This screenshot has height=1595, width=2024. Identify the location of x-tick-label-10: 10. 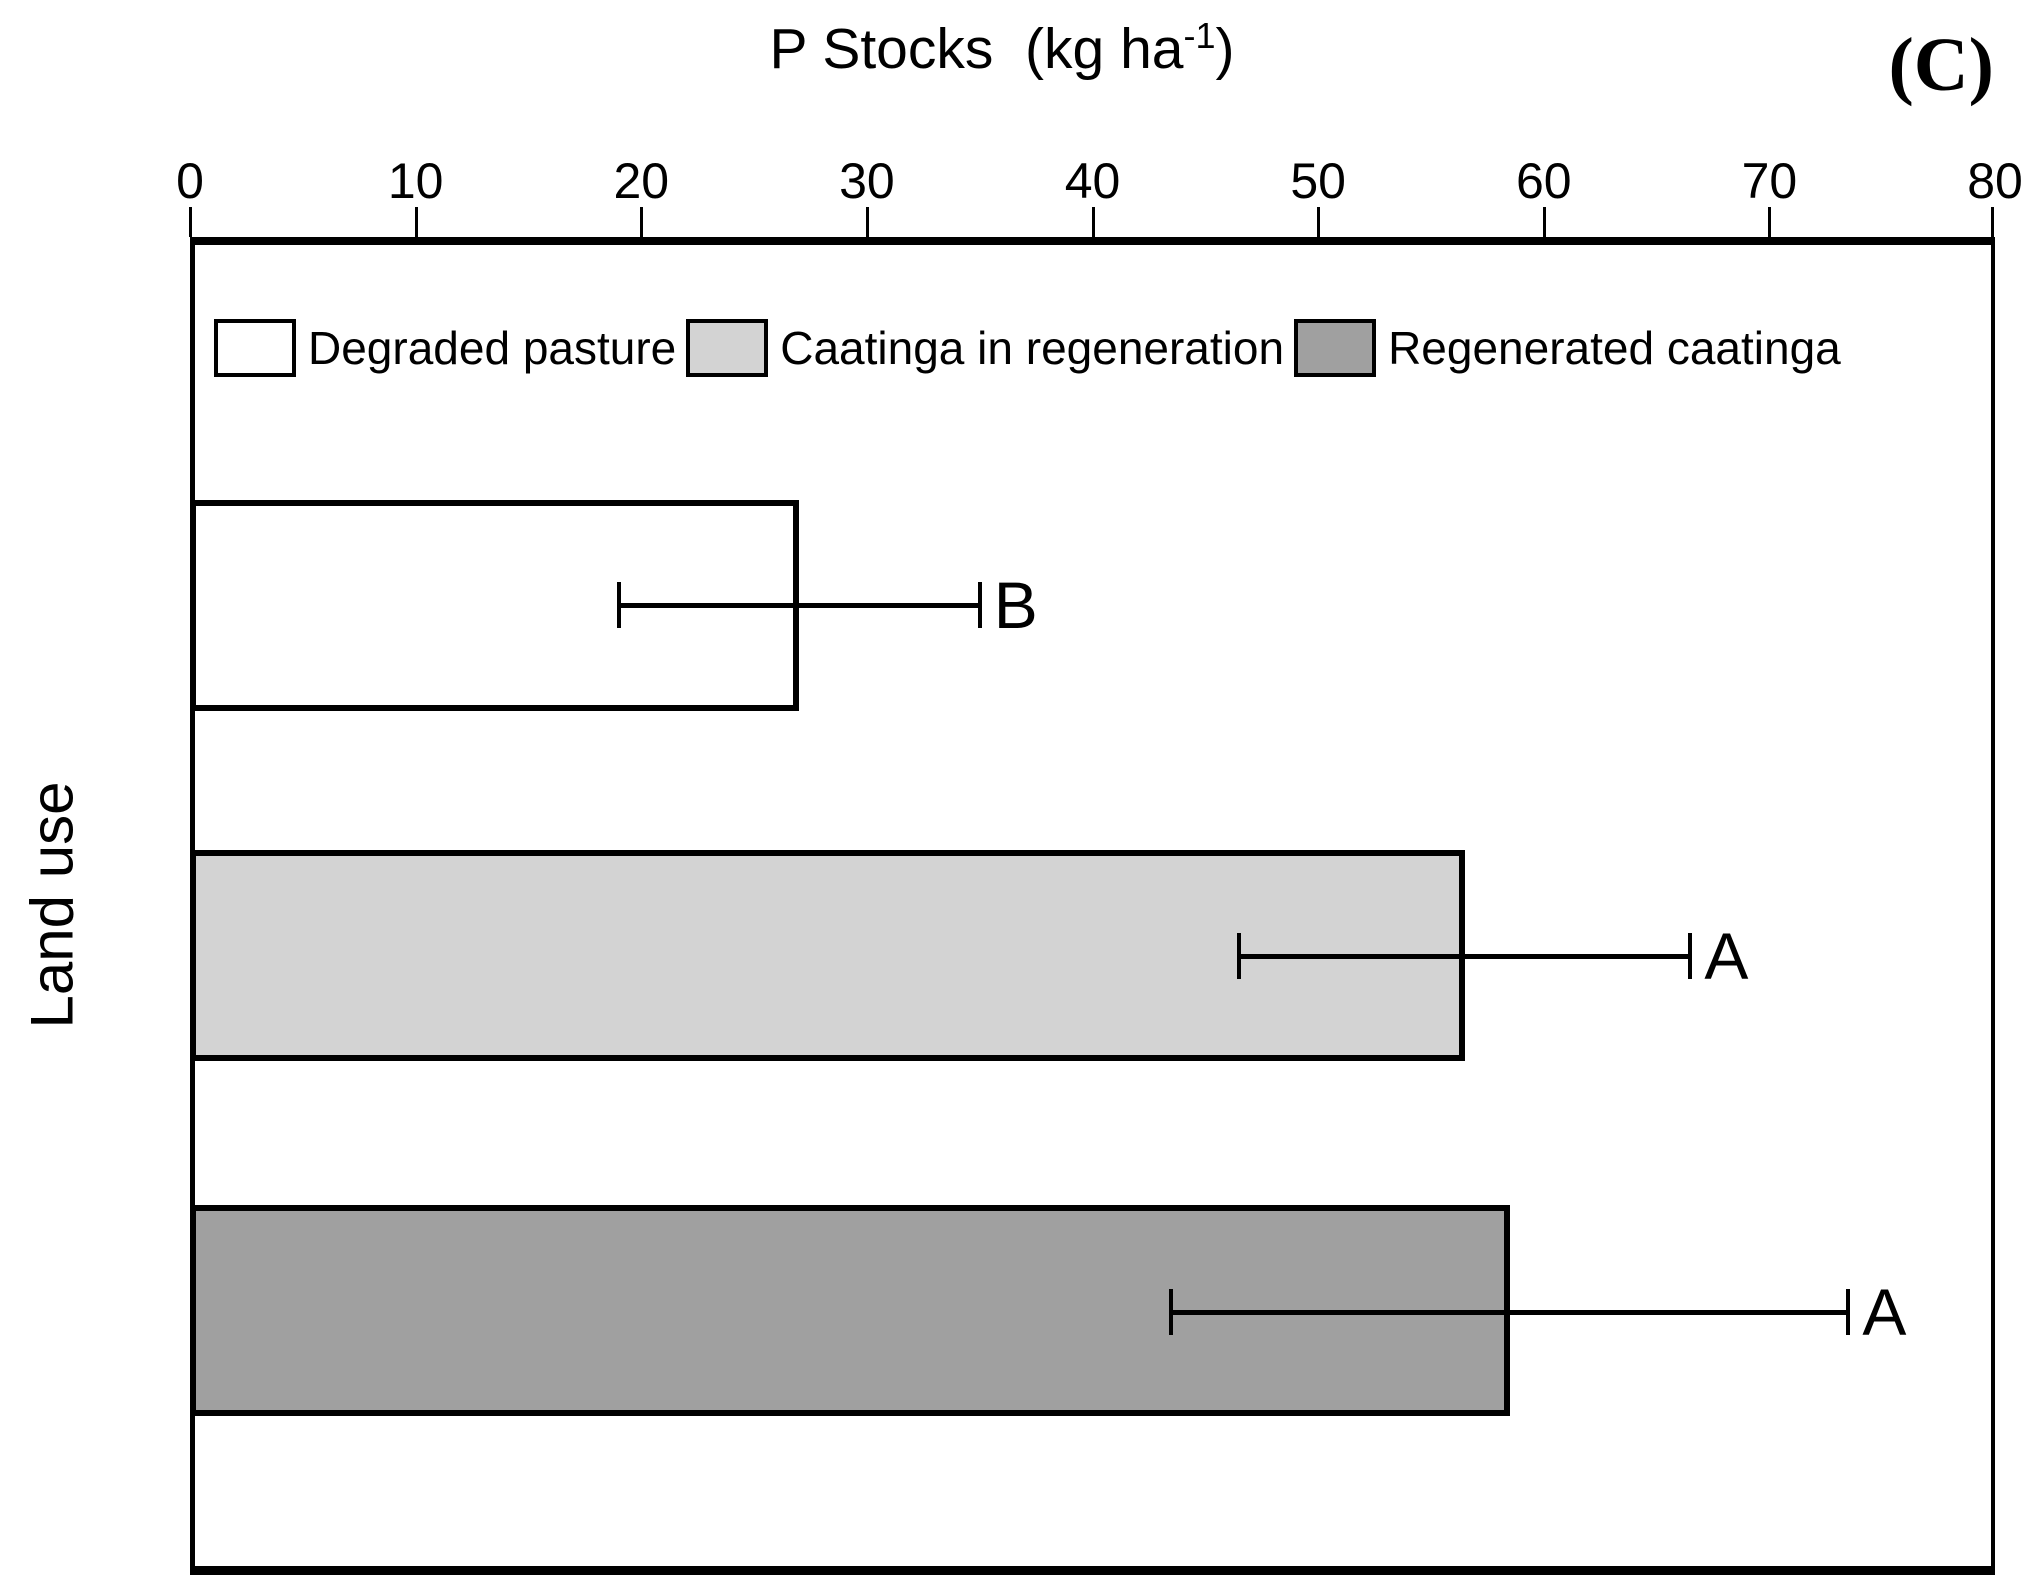
(415, 181).